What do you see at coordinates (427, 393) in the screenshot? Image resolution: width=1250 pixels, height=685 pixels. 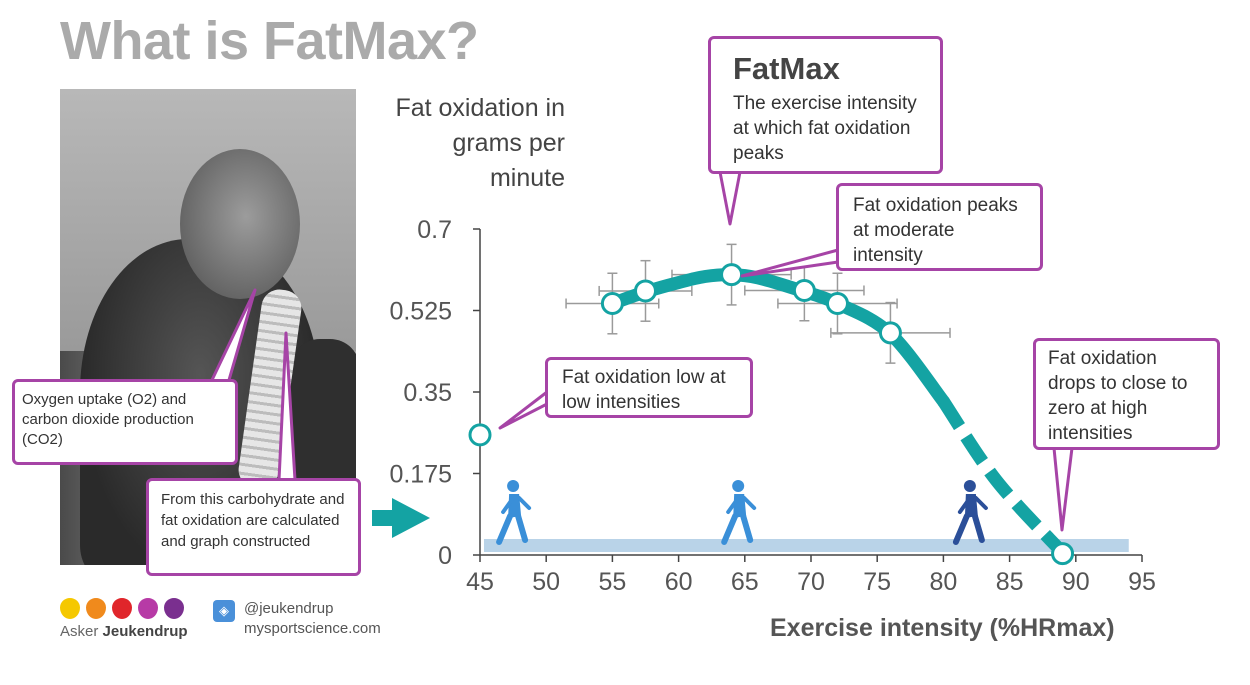 I see `y-tick-label: 0.35` at bounding box center [427, 393].